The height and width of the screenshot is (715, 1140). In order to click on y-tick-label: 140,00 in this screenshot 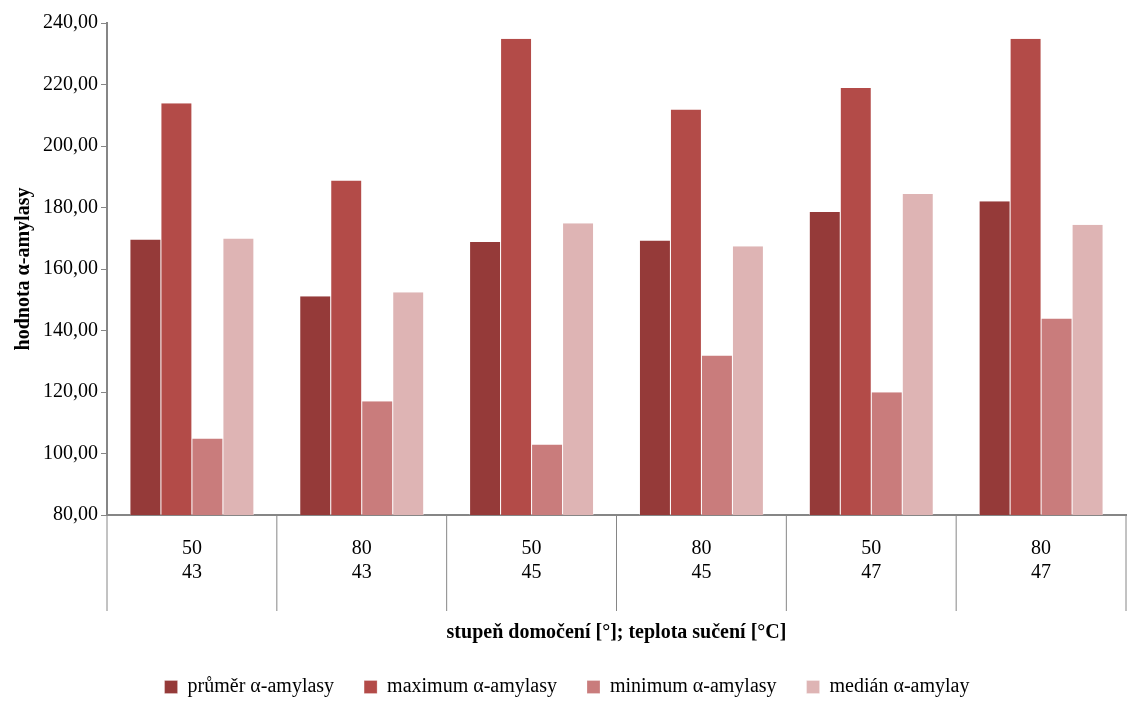, I will do `click(70, 328)`.